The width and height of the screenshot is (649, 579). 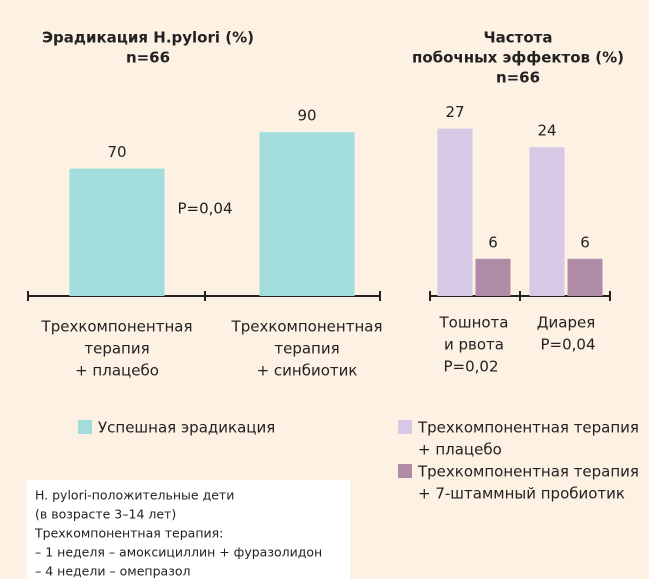 I want to click on chart-title: Эрадикация H.pylori (%), so click(x=148, y=38).